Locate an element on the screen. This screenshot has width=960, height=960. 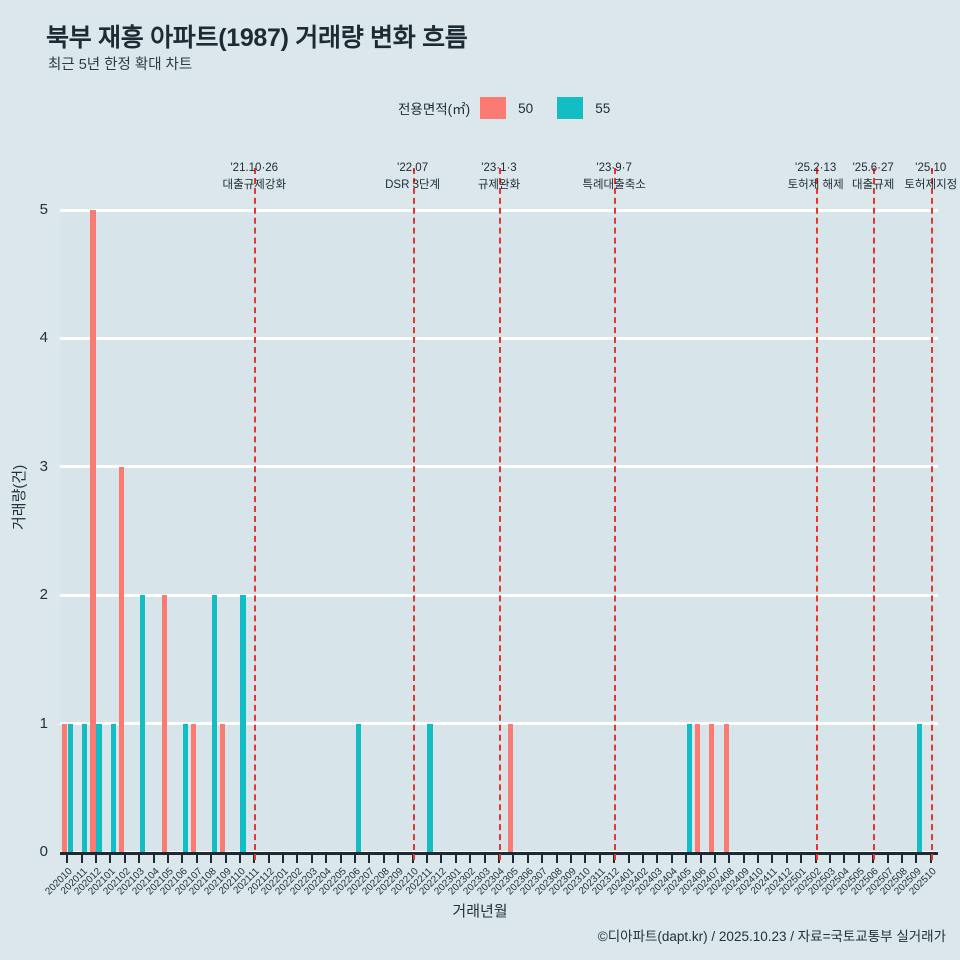
chart-legend: 전용면적(㎡) 50 55 is located at coordinates (516, 108).